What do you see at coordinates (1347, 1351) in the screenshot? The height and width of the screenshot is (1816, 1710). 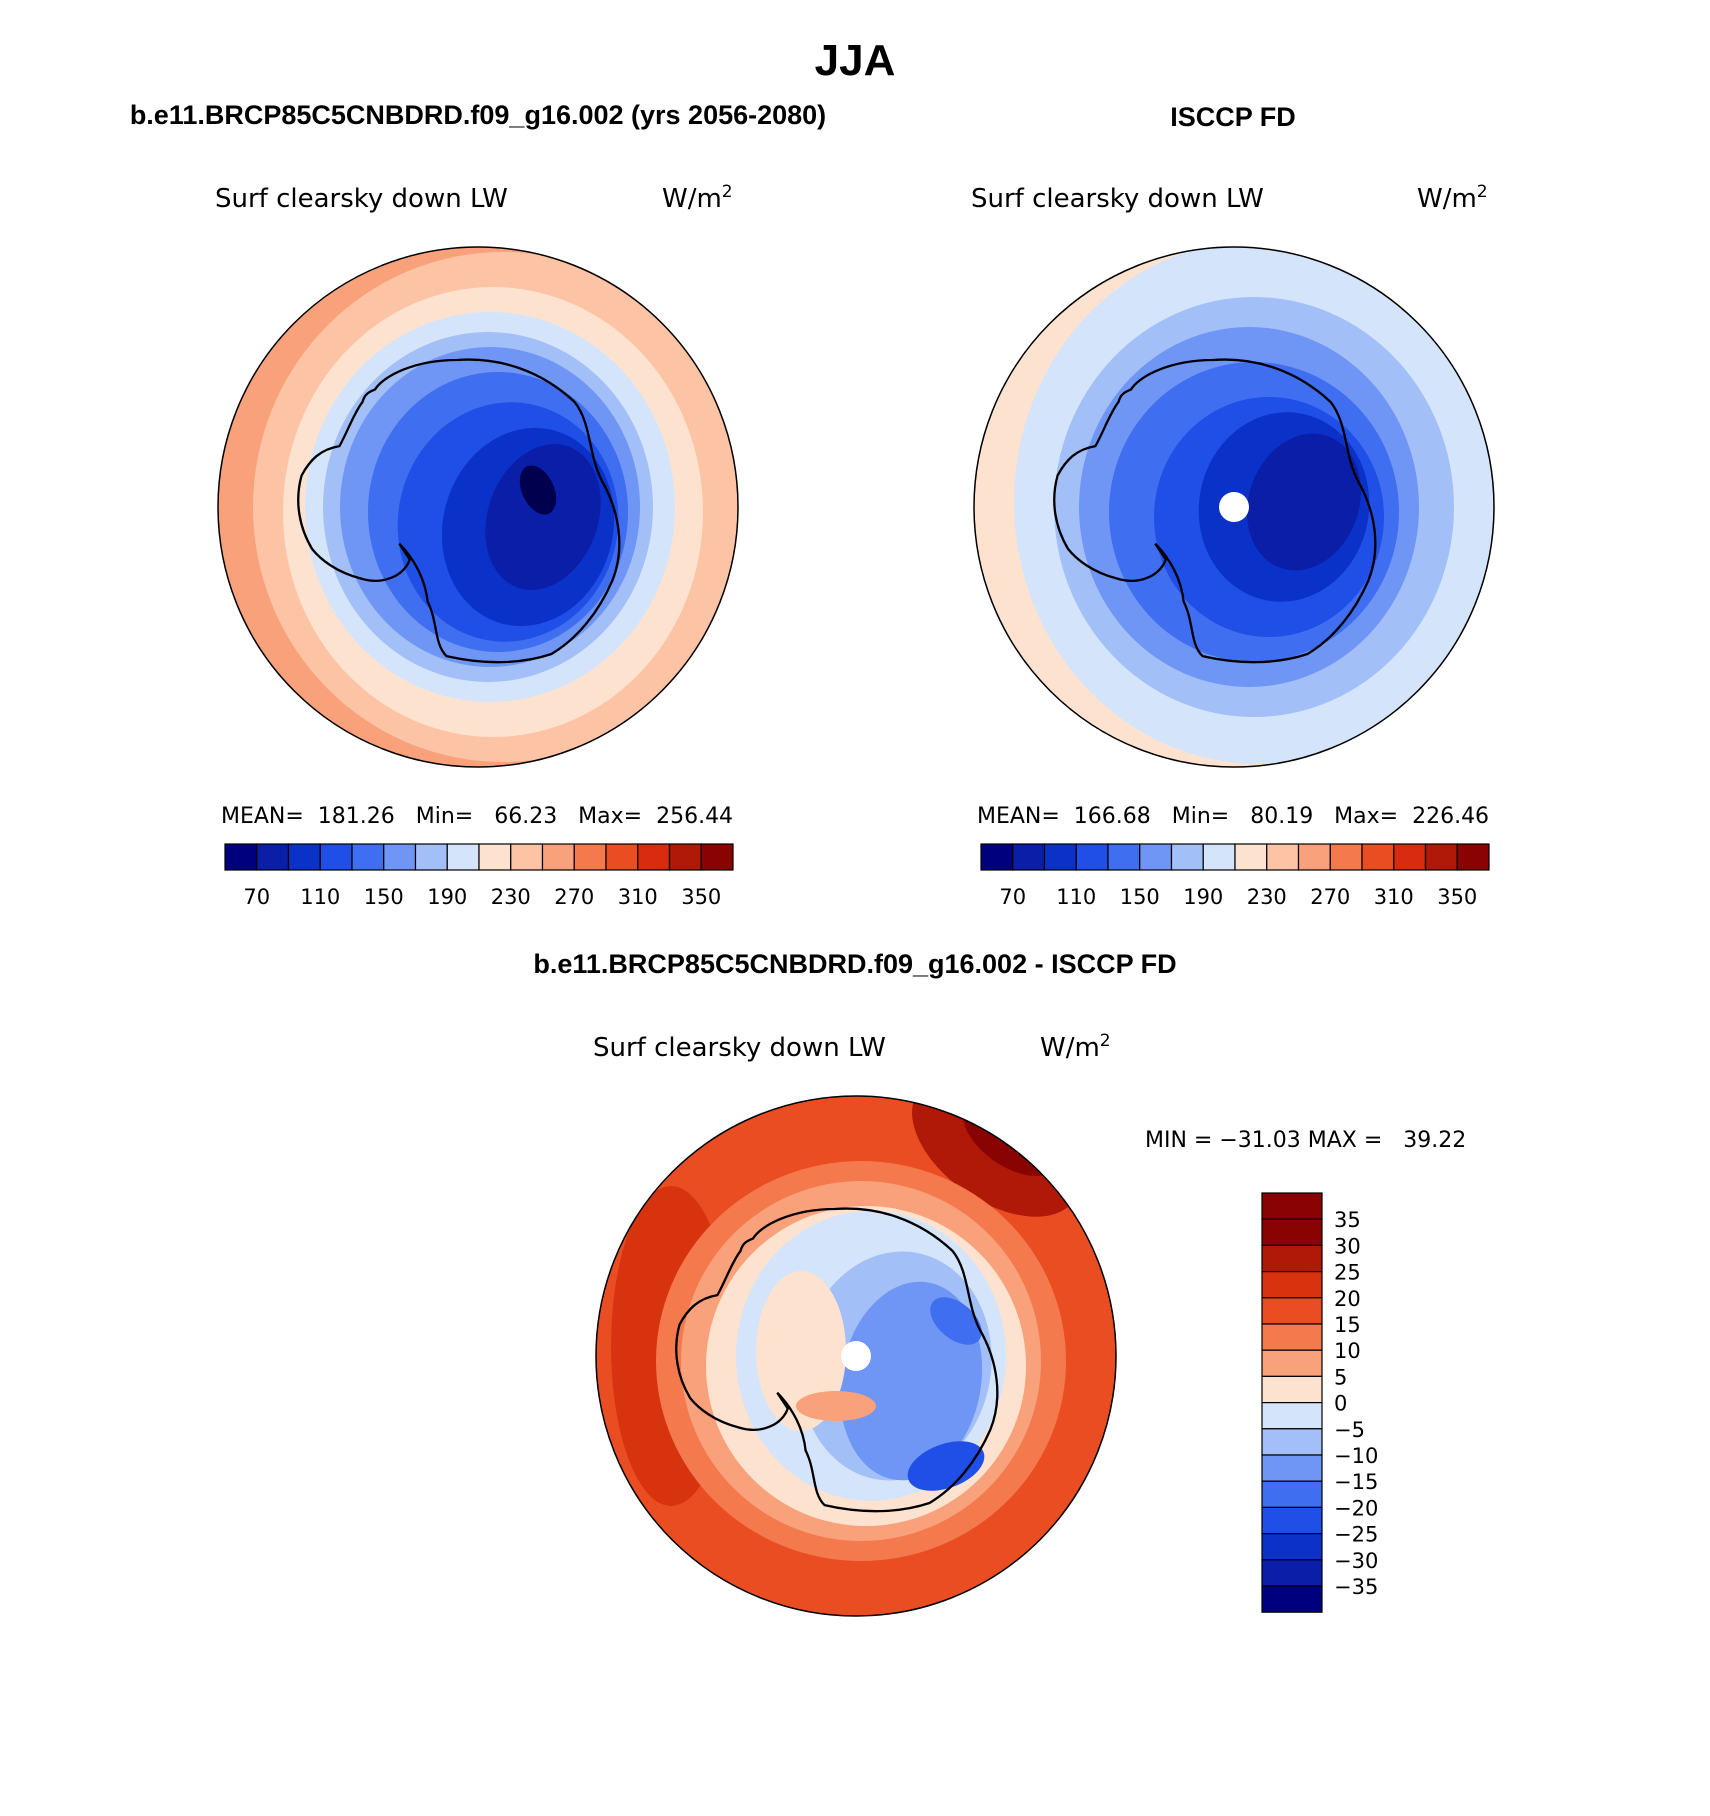 I see `colorbar-tick-label: 10` at bounding box center [1347, 1351].